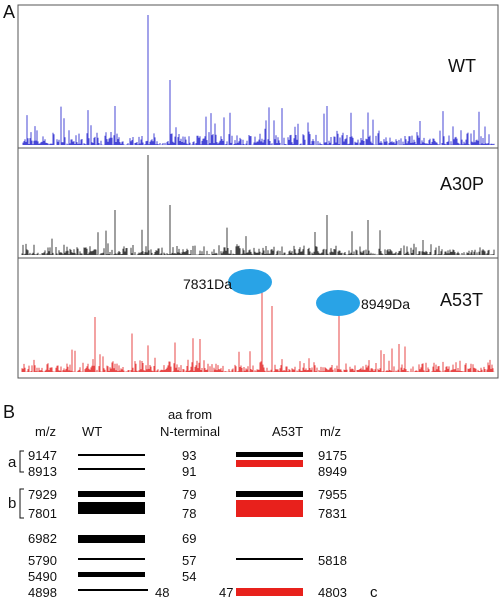 The image size is (500, 605). What do you see at coordinates (42, 592) in the screenshot?
I see `mz: 4898` at bounding box center [42, 592].